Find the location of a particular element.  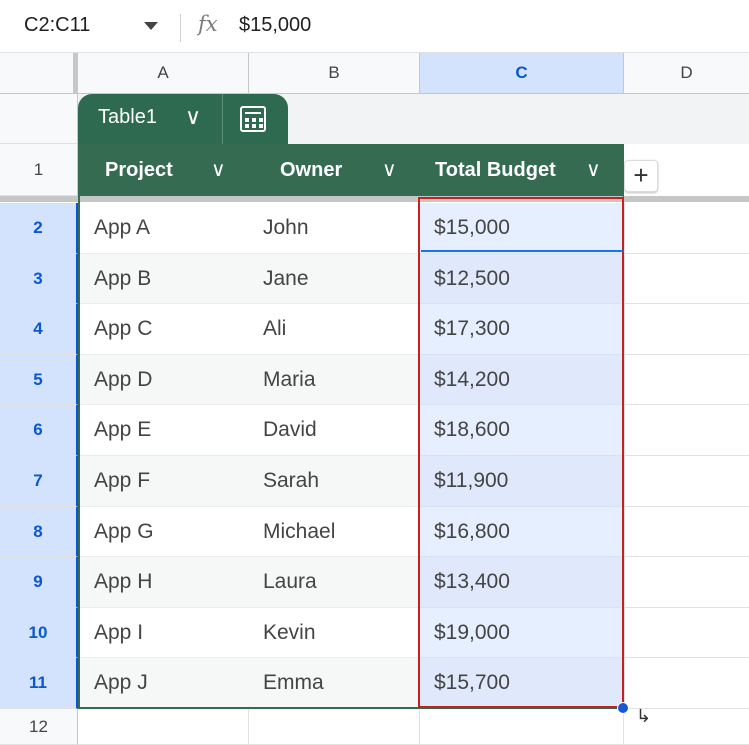

mouse-cursor-icon: ↳ is located at coordinates (644, 716).